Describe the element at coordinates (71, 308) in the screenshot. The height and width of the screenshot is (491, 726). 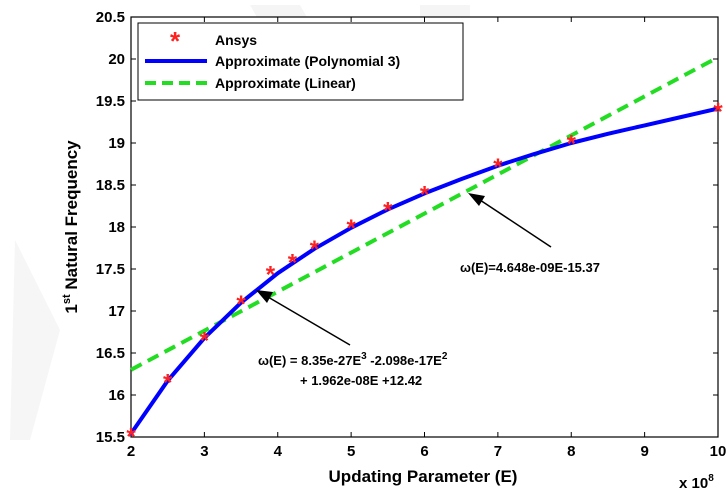
I see `y-axis-label-main: 1` at that location.